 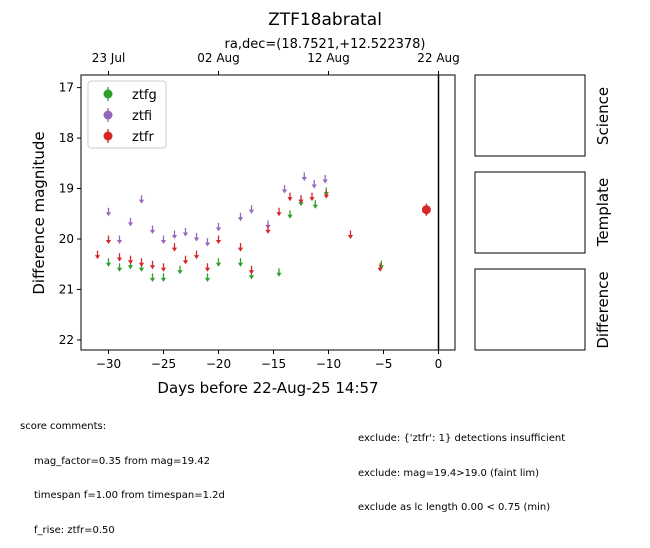 What do you see at coordinates (66, 239) in the screenshot?
I see `y-tick-label: 20` at bounding box center [66, 239].